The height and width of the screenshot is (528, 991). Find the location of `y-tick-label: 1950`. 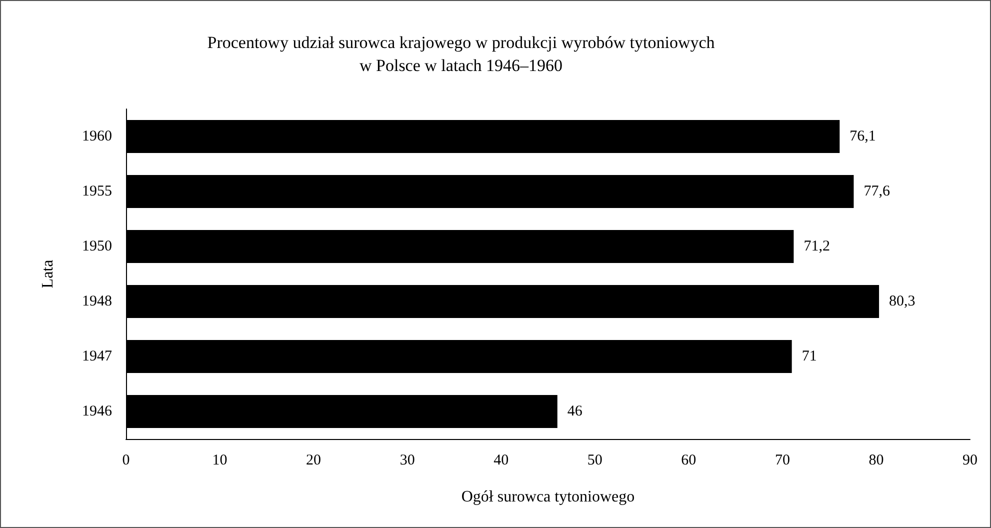

y-tick-label: 1950 is located at coordinates (97, 246).